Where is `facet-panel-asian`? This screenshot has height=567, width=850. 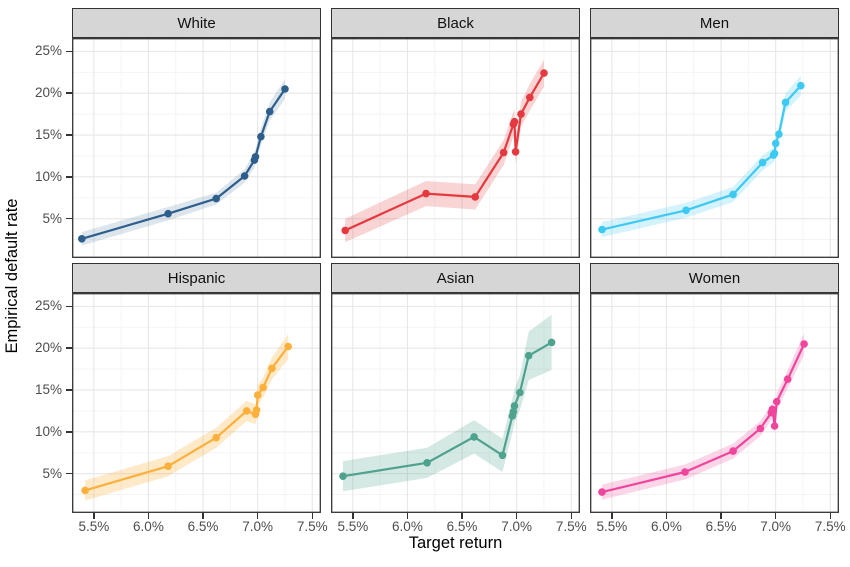 facet-panel-asian is located at coordinates (455, 403).